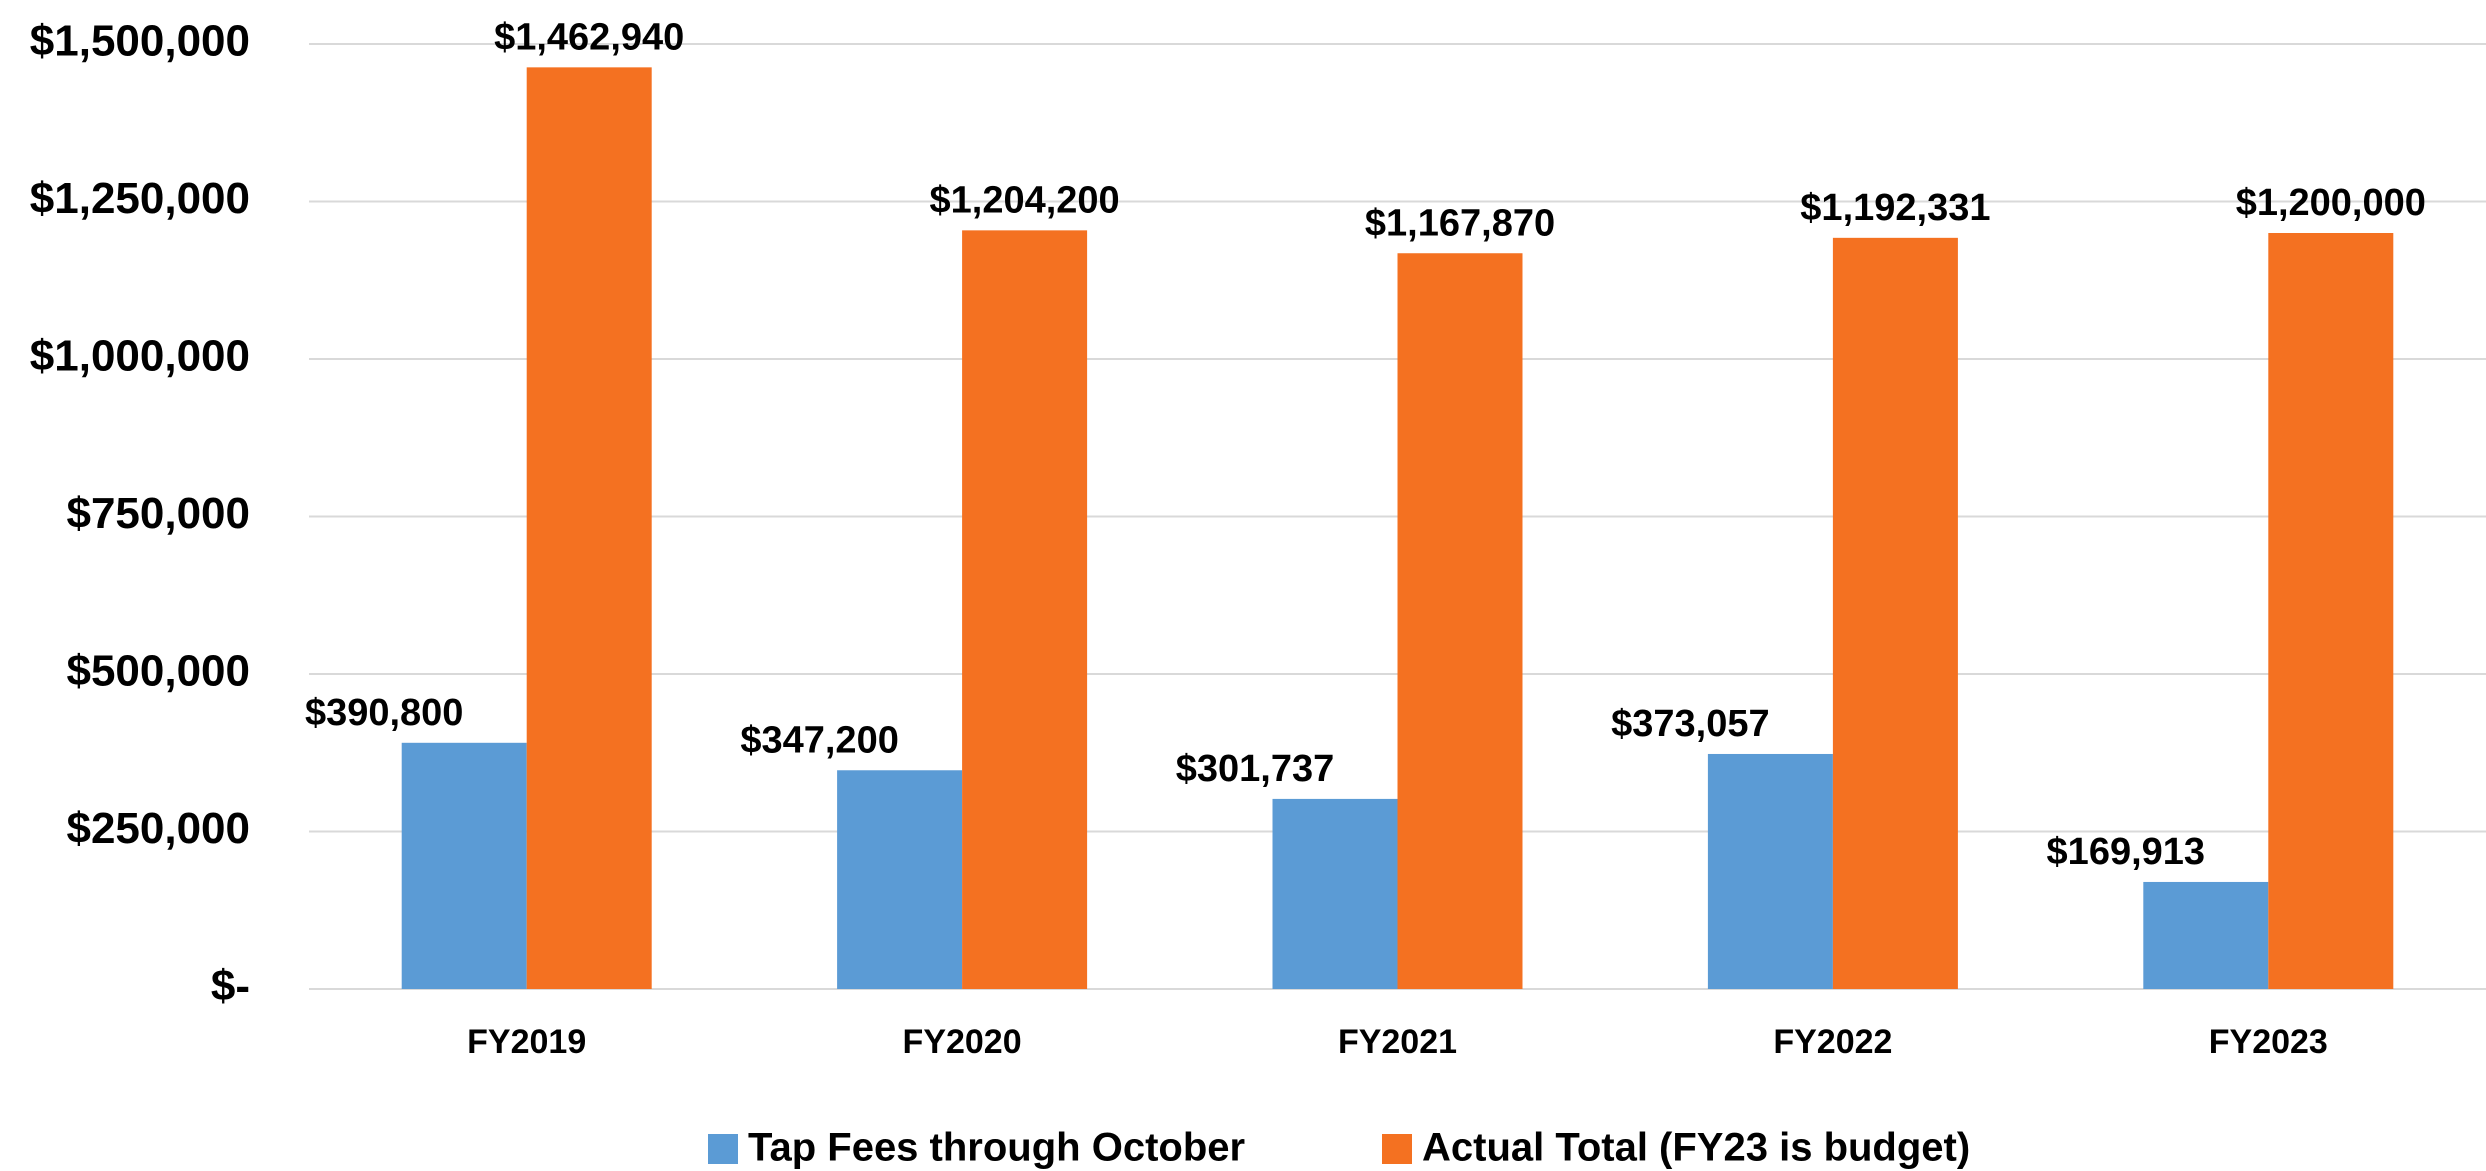  Describe the element at coordinates (2126, 852) in the screenshot. I see `data-label: $169,913` at that location.